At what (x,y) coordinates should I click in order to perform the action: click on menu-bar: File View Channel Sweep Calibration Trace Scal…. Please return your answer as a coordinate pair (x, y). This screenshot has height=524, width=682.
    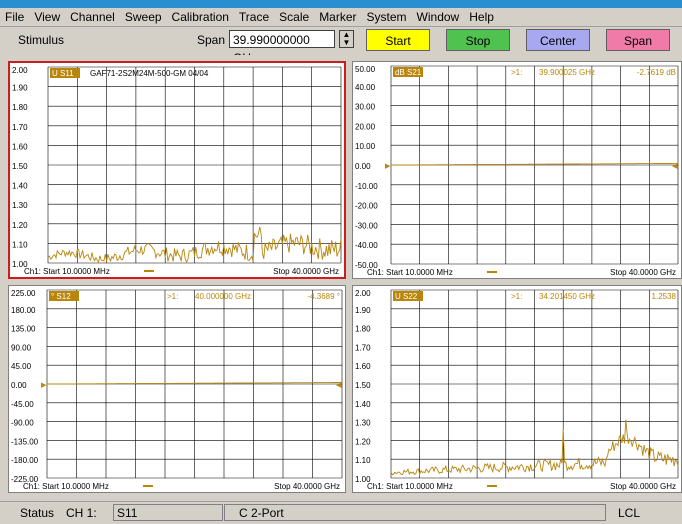
    Looking at the image, I should click on (341, 17).